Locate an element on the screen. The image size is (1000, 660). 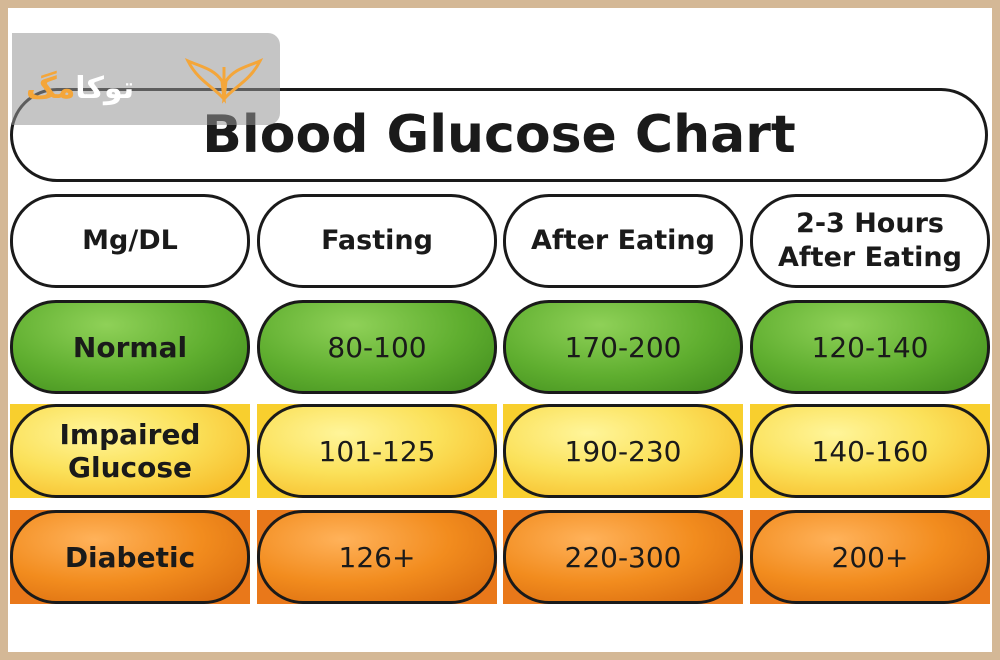
table-cell: 170-200 is located at coordinates (623, 347).